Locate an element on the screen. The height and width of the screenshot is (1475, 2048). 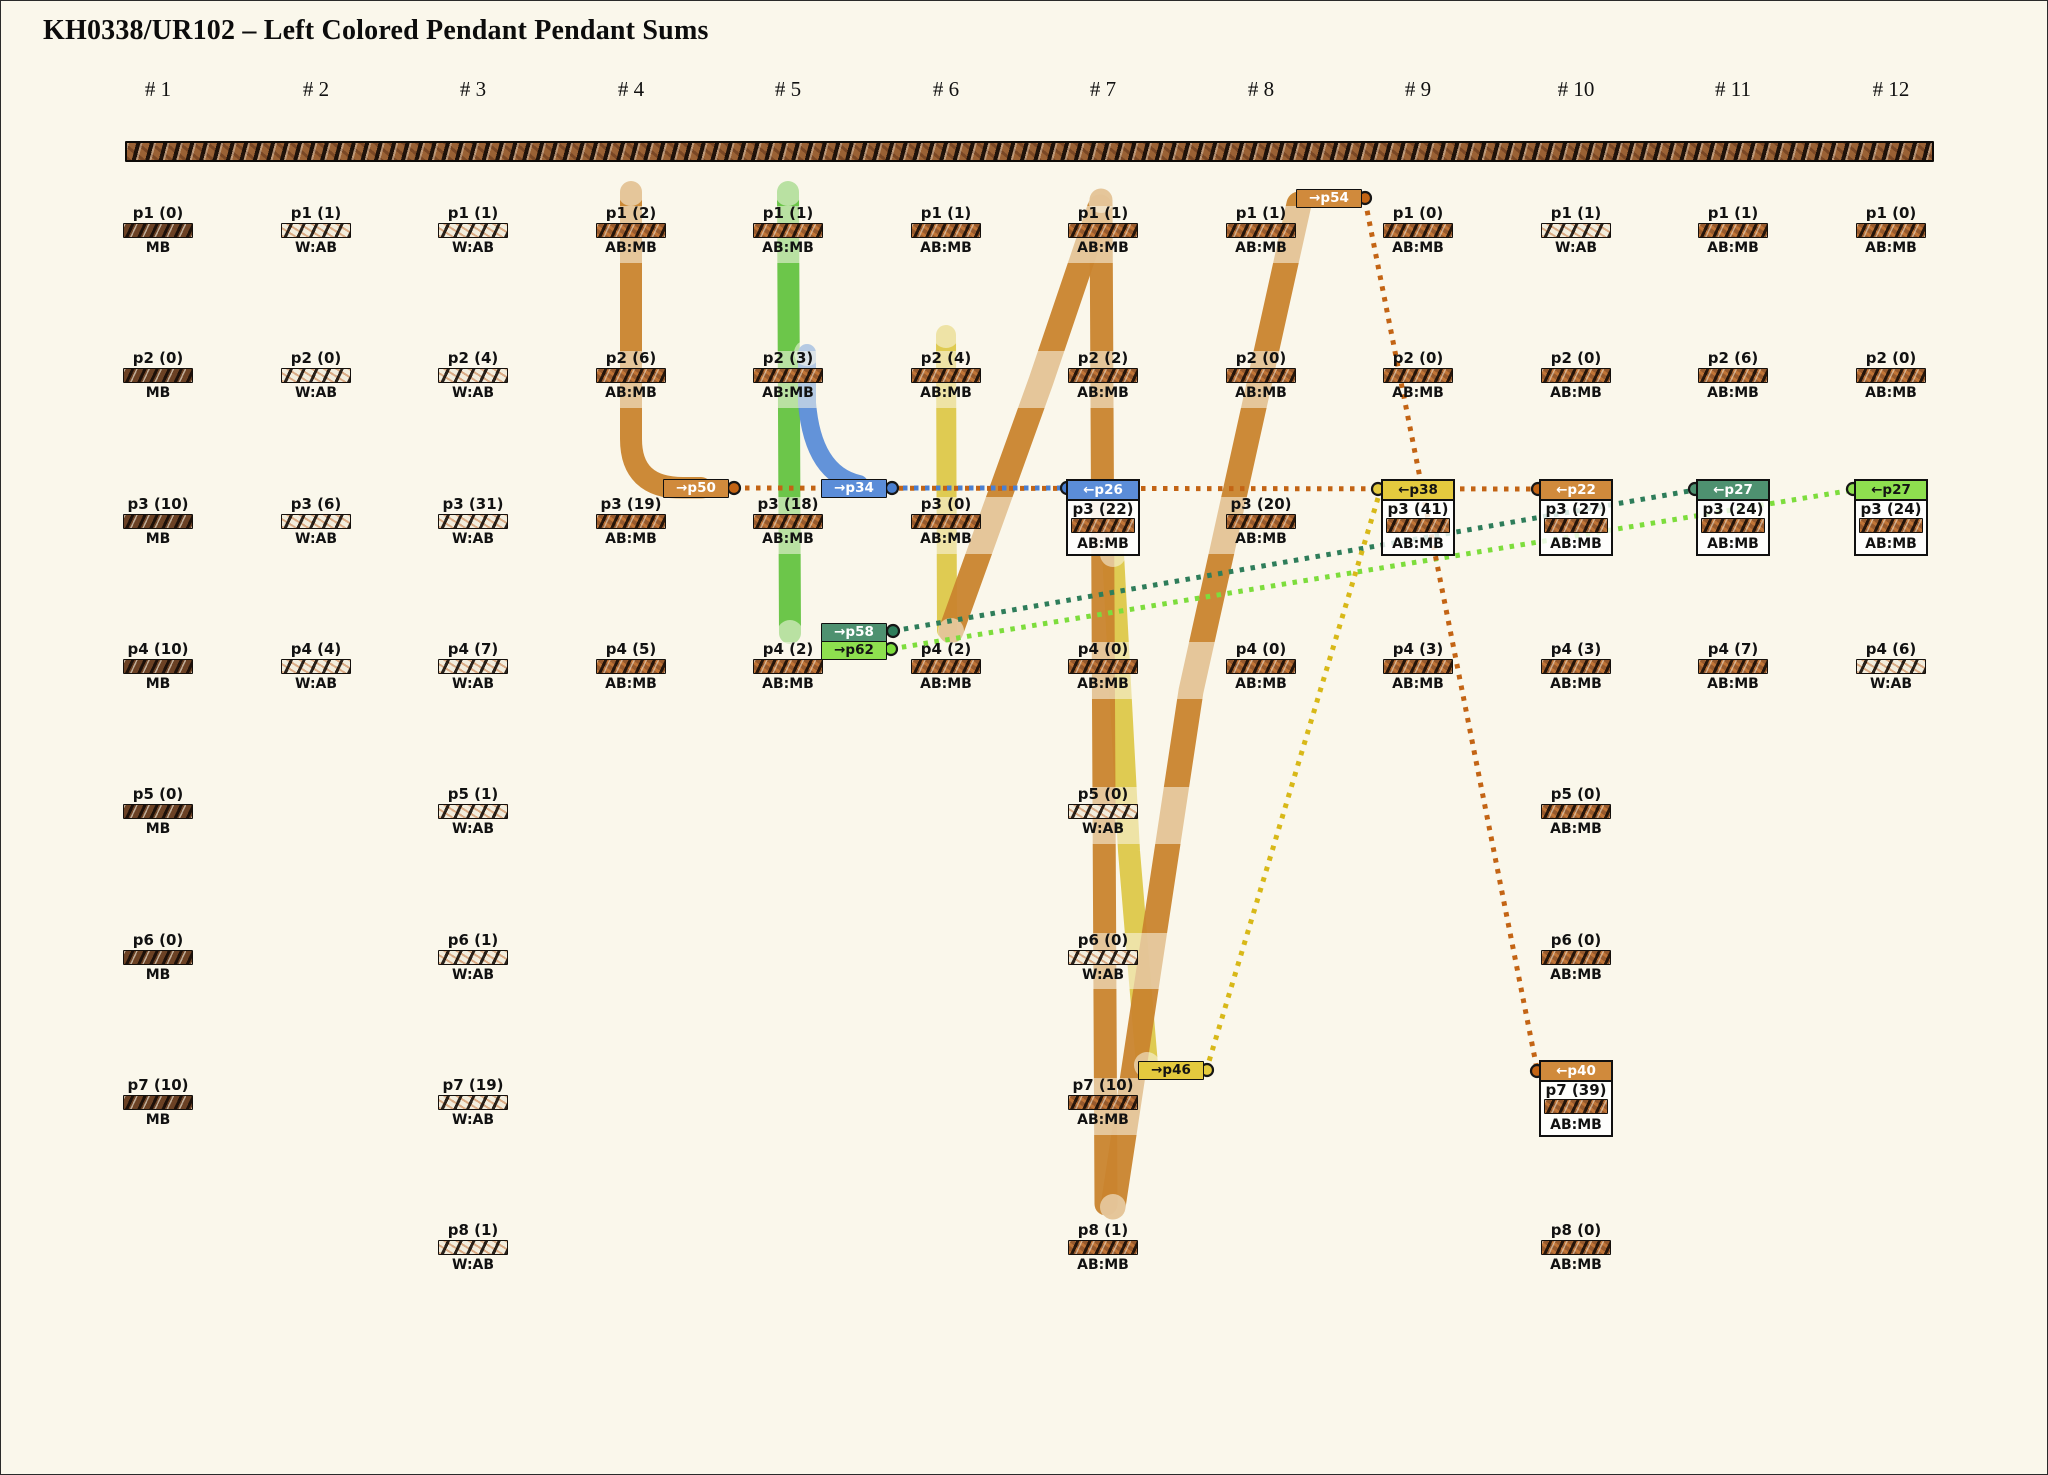
cell-c9-p3-boxed: ←p38 p3 (41) AB:MB is located at coordinates (1418, 517).